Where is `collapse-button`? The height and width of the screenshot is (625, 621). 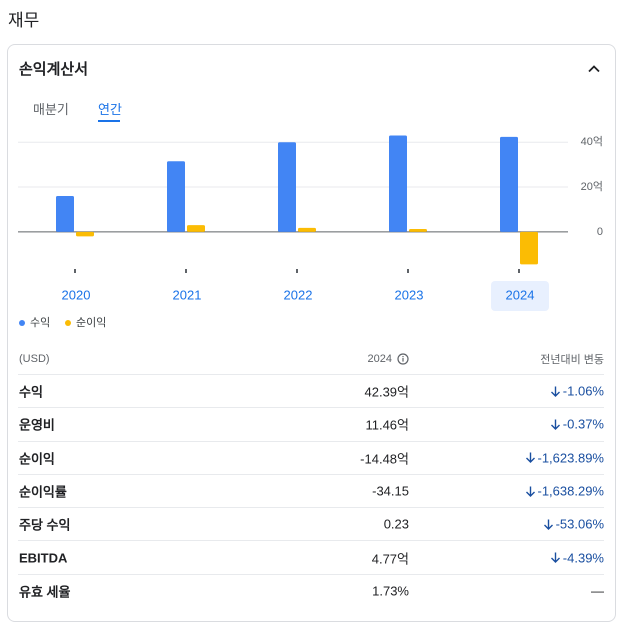
collapse-button is located at coordinates (594, 69).